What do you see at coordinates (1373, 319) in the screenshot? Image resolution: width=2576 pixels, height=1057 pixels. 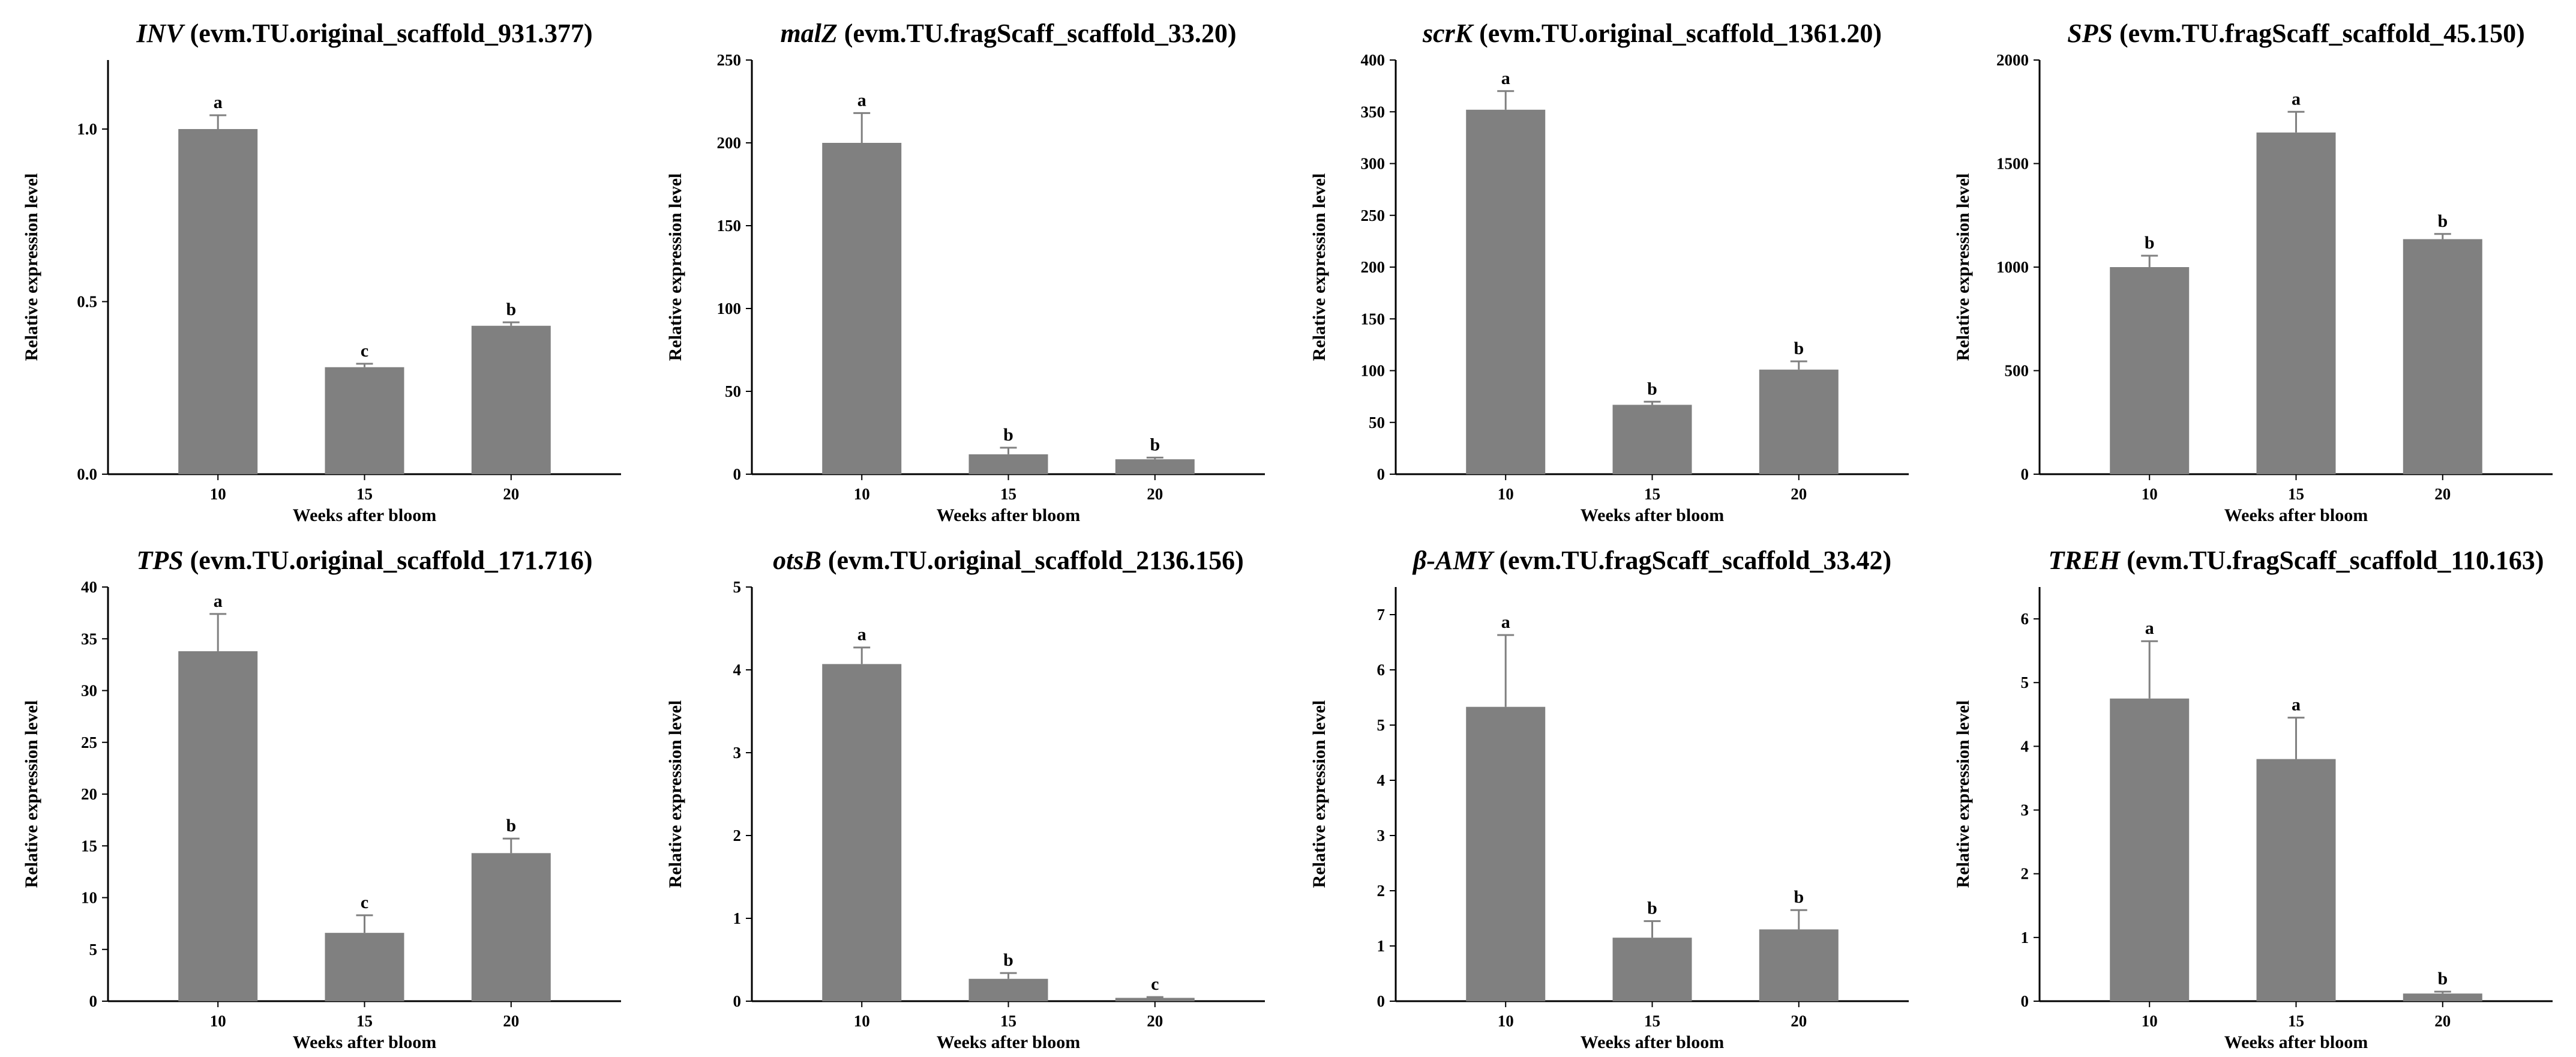 I see `y-tick-label: 150` at bounding box center [1373, 319].